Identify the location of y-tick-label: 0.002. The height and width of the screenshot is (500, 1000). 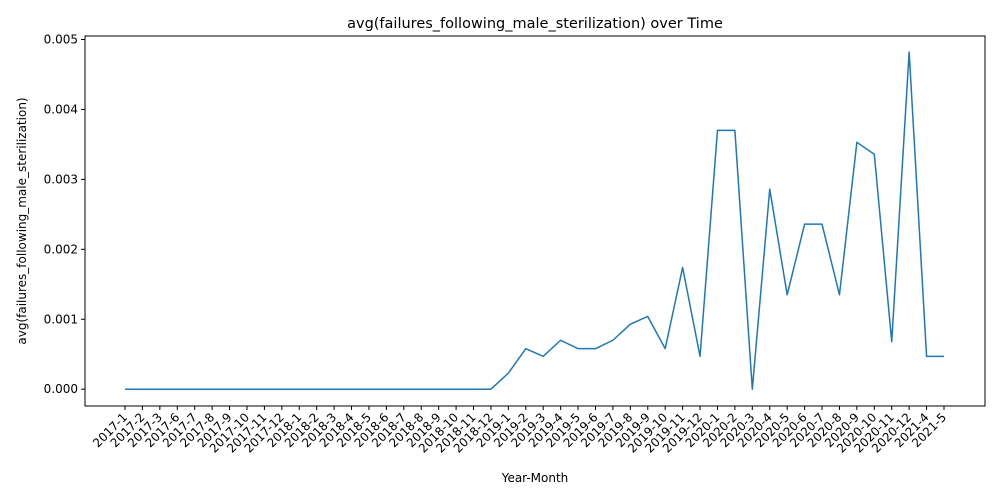
(61, 249).